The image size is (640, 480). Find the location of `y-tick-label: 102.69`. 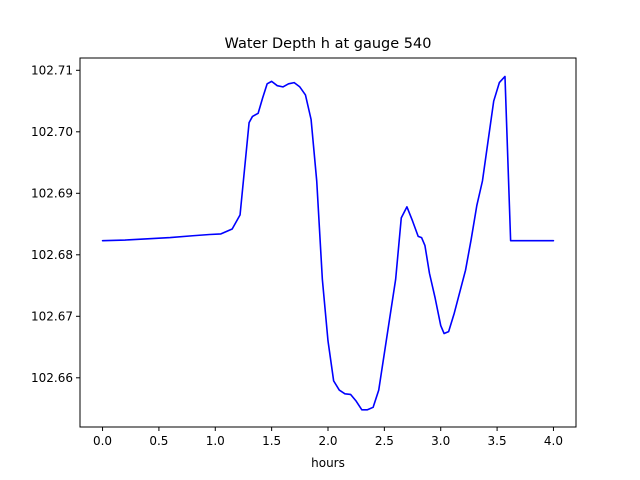

y-tick-label: 102.69 is located at coordinates (52, 193).